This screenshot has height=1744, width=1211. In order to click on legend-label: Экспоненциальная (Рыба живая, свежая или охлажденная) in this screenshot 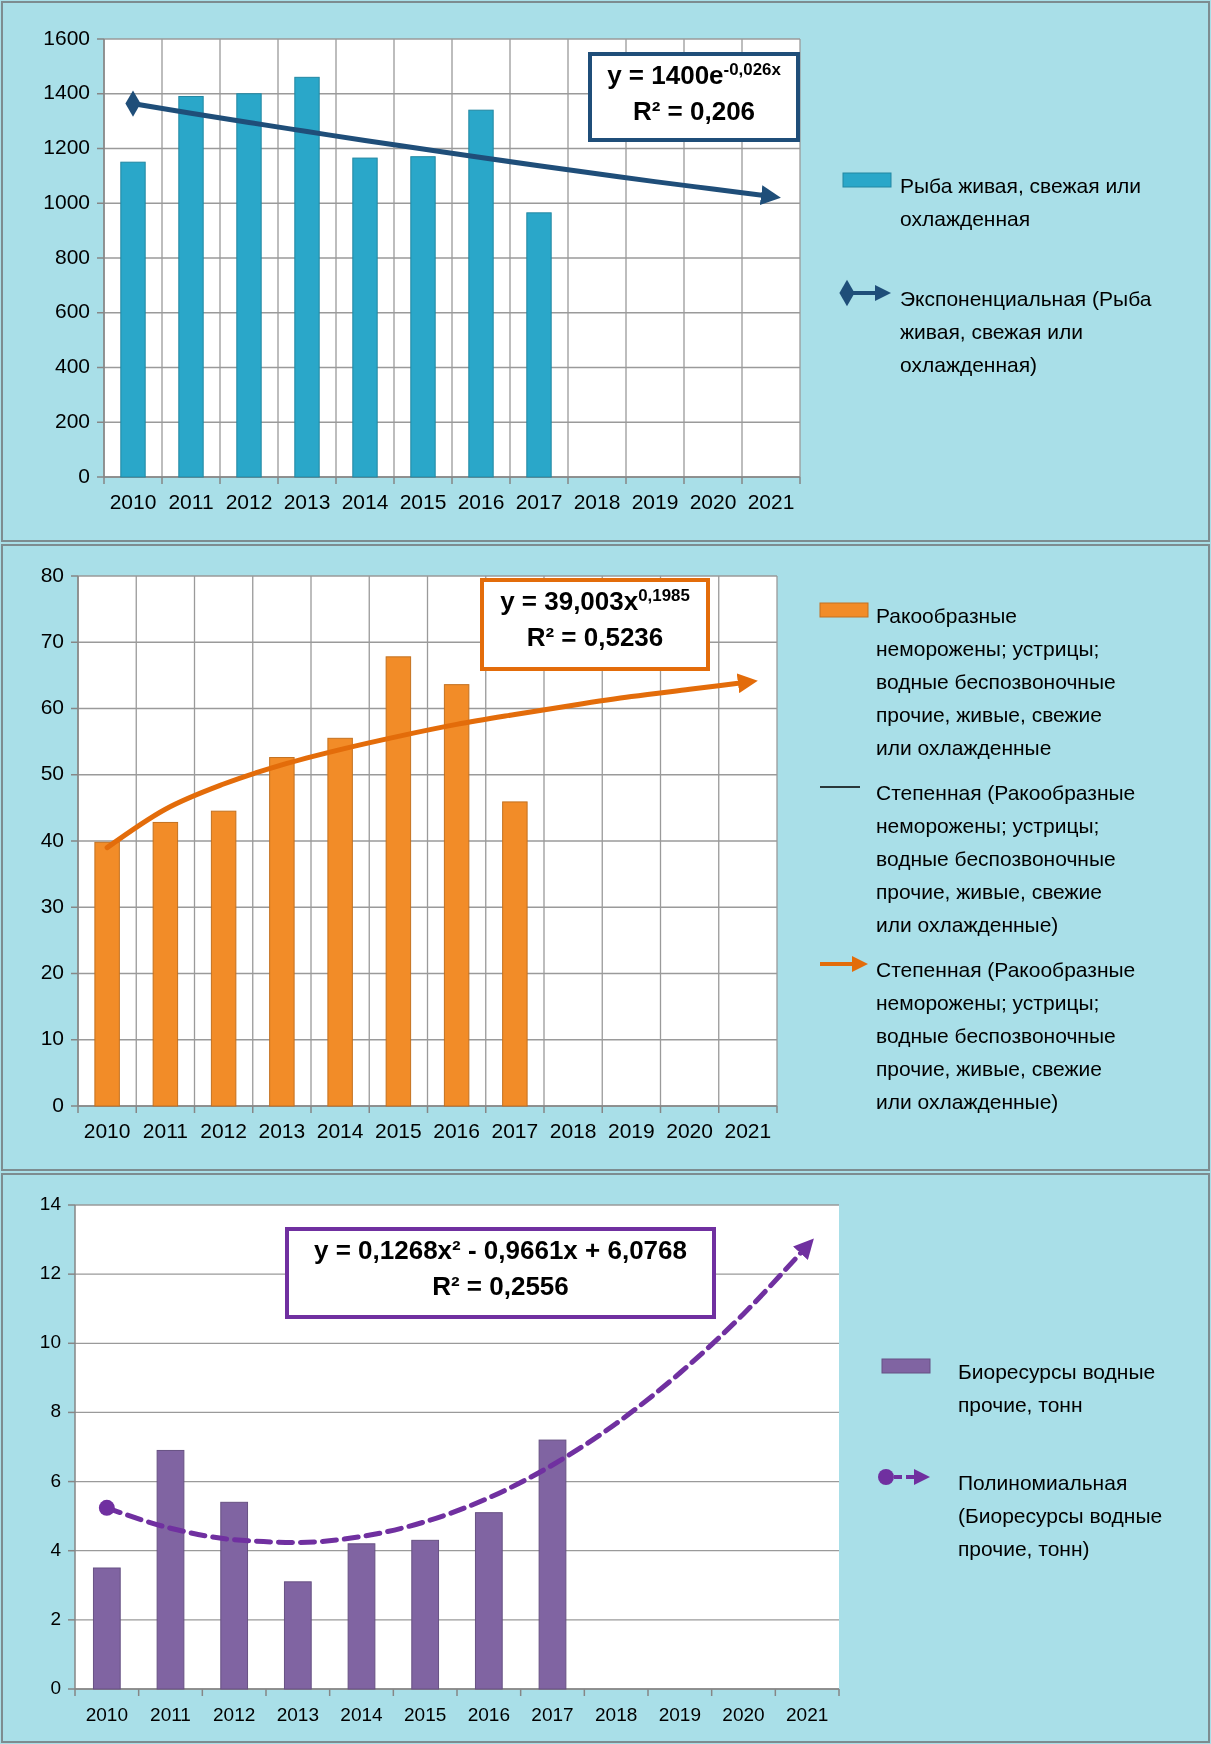, I will do `click(1026, 331)`.